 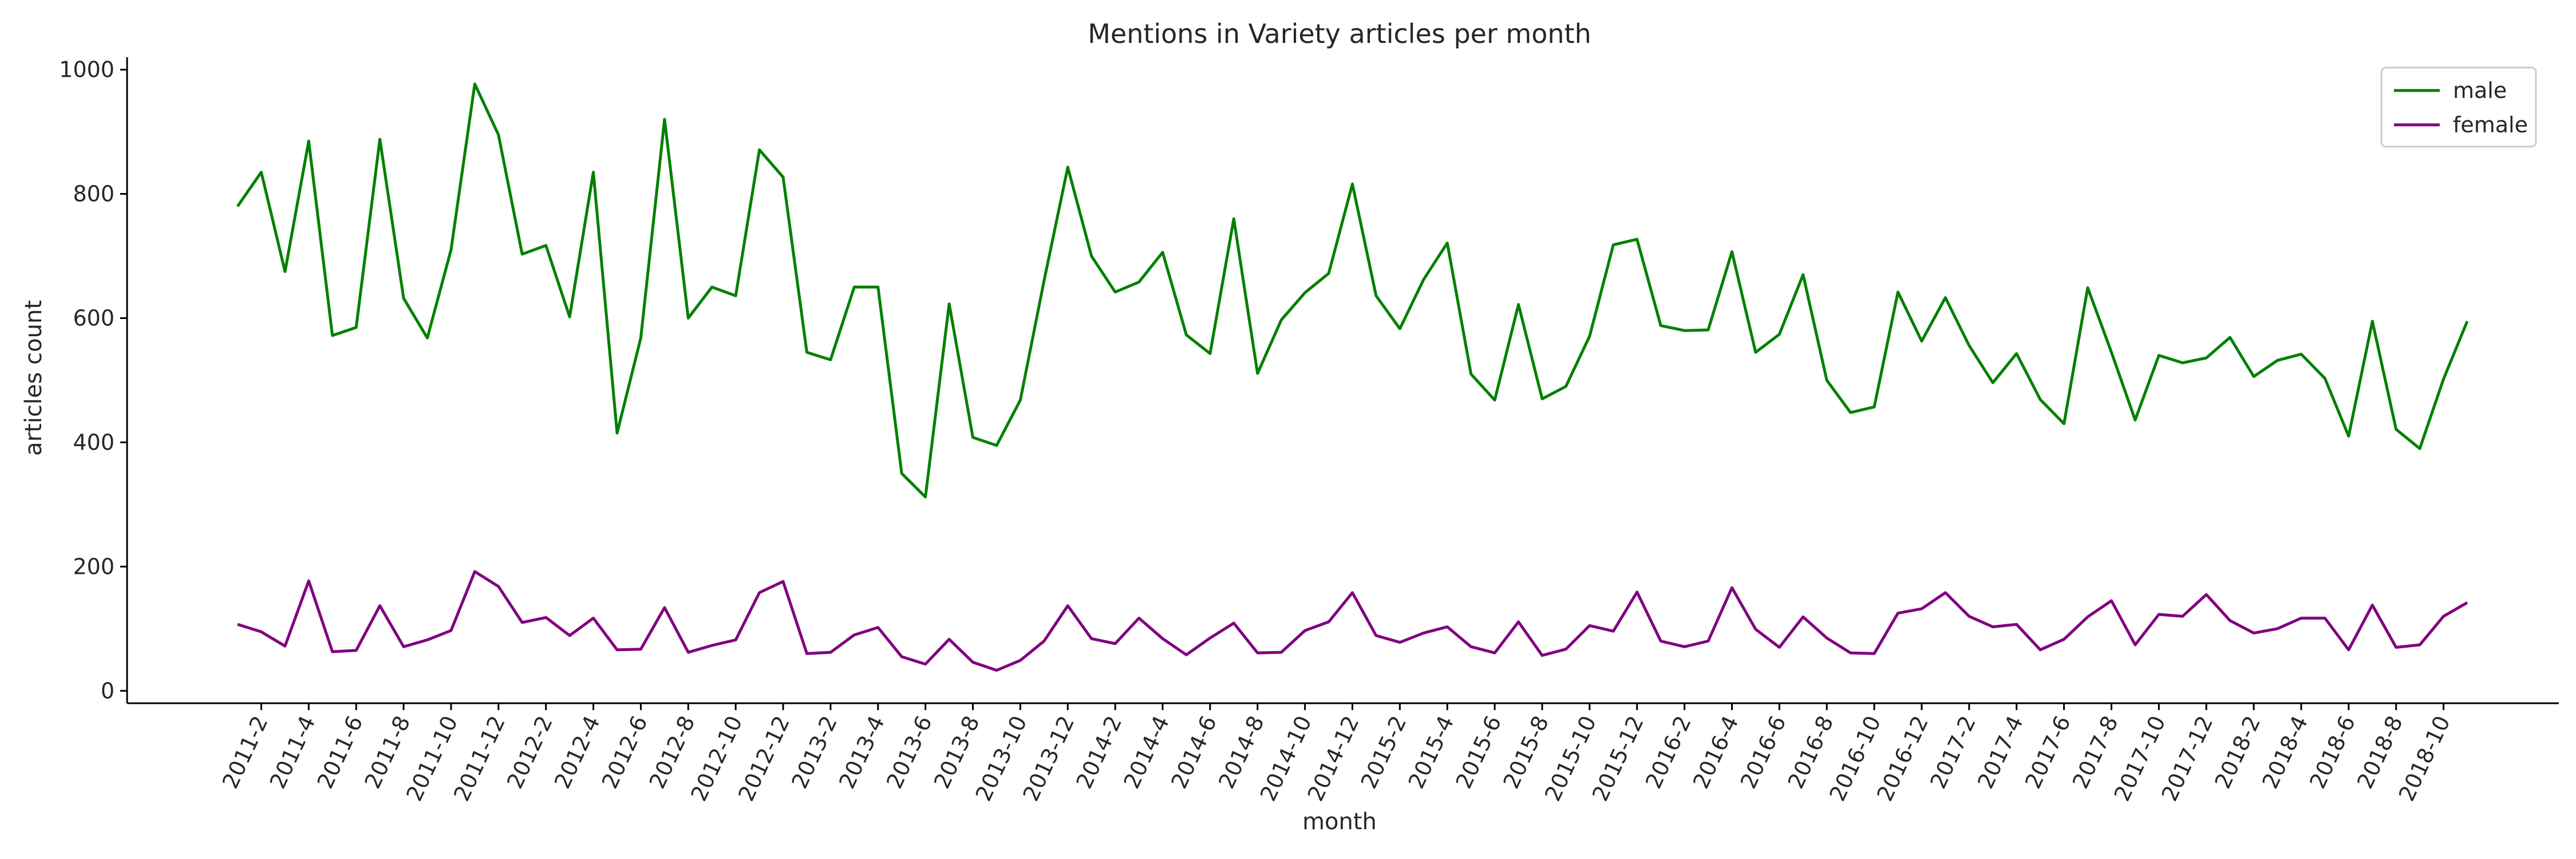 I want to click on x-tick-label: 2016-4, so click(x=1716, y=752).